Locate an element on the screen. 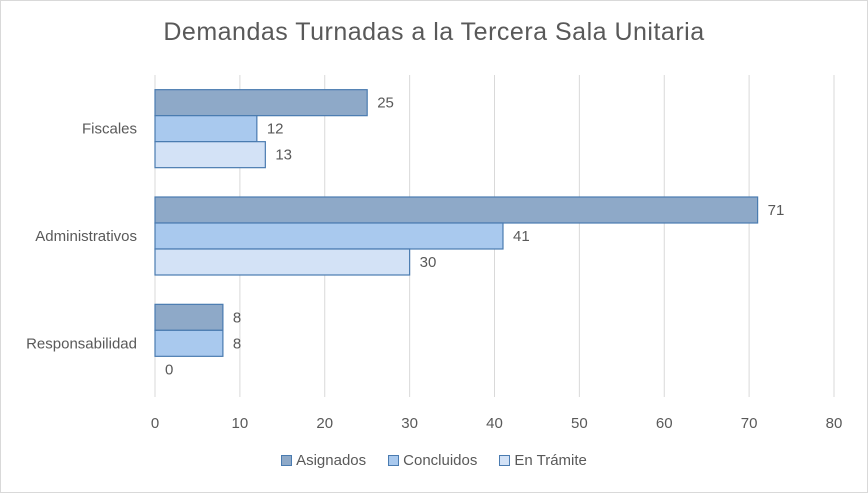 The image size is (868, 493). x-tick-label-70: 70 is located at coordinates (749, 423).